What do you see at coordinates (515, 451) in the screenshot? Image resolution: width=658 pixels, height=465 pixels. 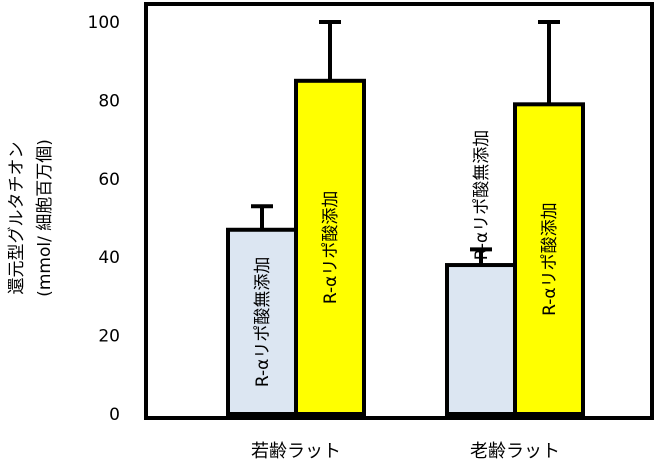 I see `x-category-label: 老齢ラット` at bounding box center [515, 451].